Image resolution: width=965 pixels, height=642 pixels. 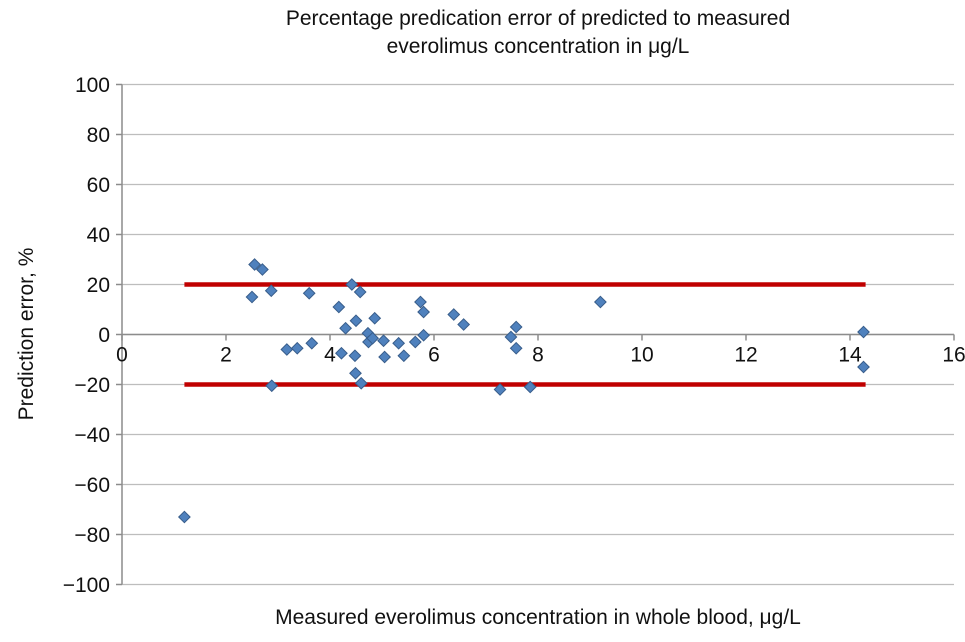 What do you see at coordinates (104, 335) in the screenshot?
I see `y-tick-label: 0` at bounding box center [104, 335].